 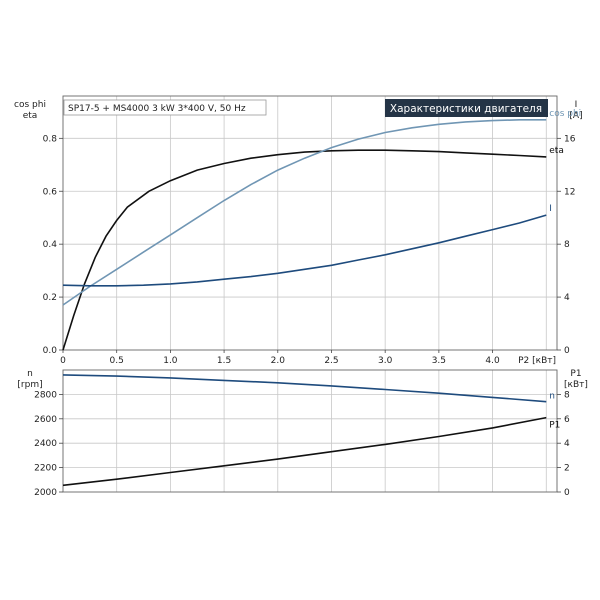 I want to click on series-label-cos-phi: cos phi, so click(x=565, y=114).